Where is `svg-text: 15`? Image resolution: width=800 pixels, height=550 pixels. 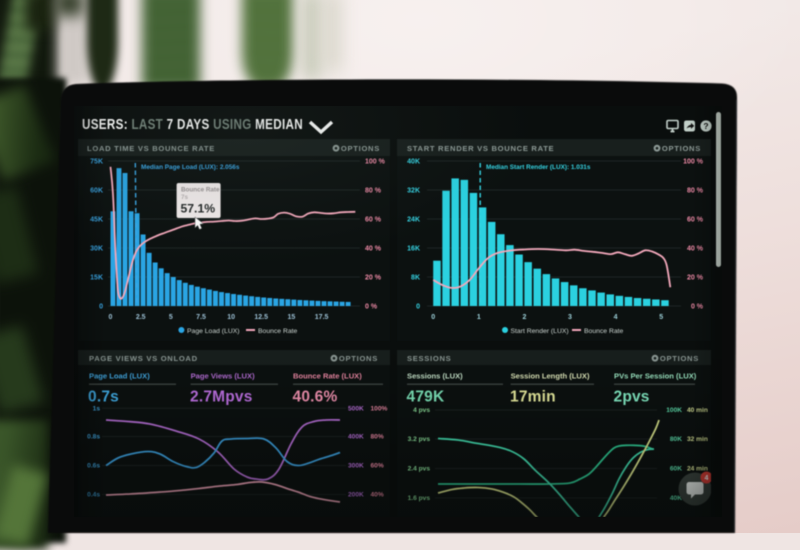 svg-text: 15 is located at coordinates (292, 317).